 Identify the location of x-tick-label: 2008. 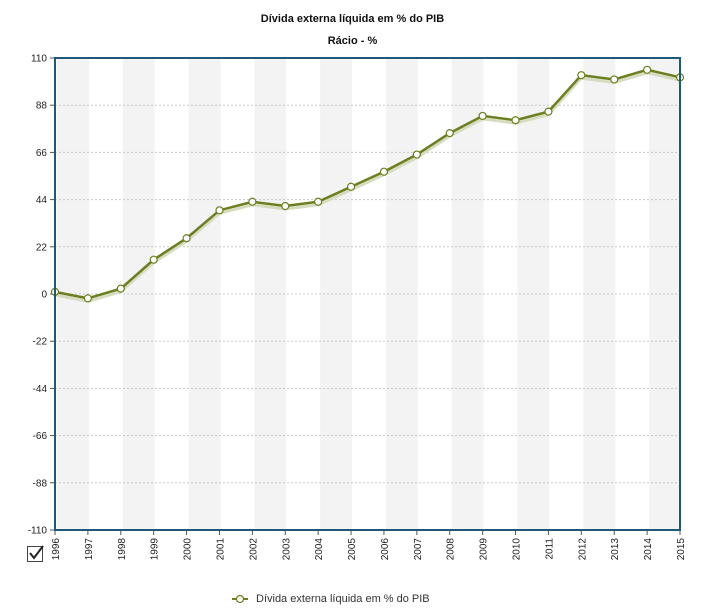
(451, 549).